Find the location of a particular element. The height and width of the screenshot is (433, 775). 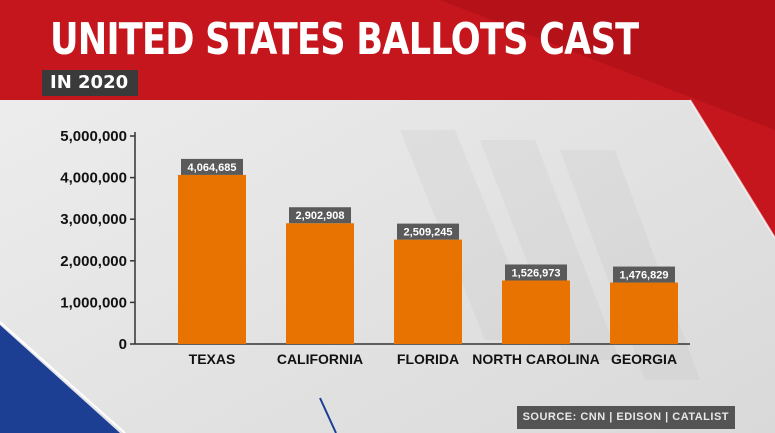

banner-edge-line is located at coordinates (732, 169).